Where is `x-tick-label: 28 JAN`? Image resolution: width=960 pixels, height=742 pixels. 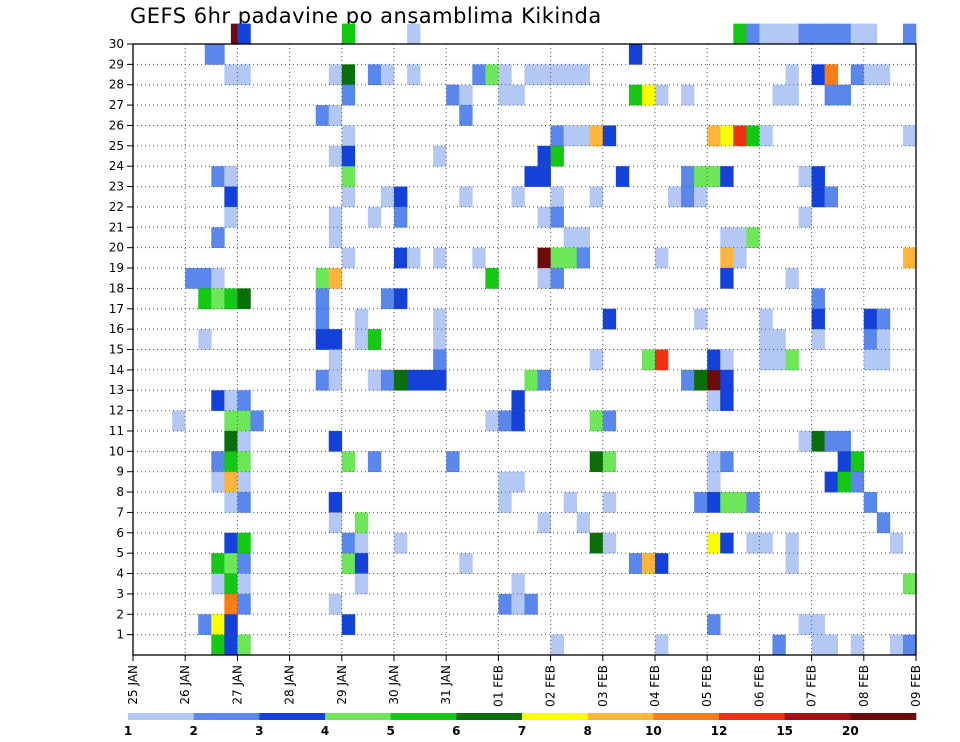 x-tick-label: 28 JAN is located at coordinates (290, 685).